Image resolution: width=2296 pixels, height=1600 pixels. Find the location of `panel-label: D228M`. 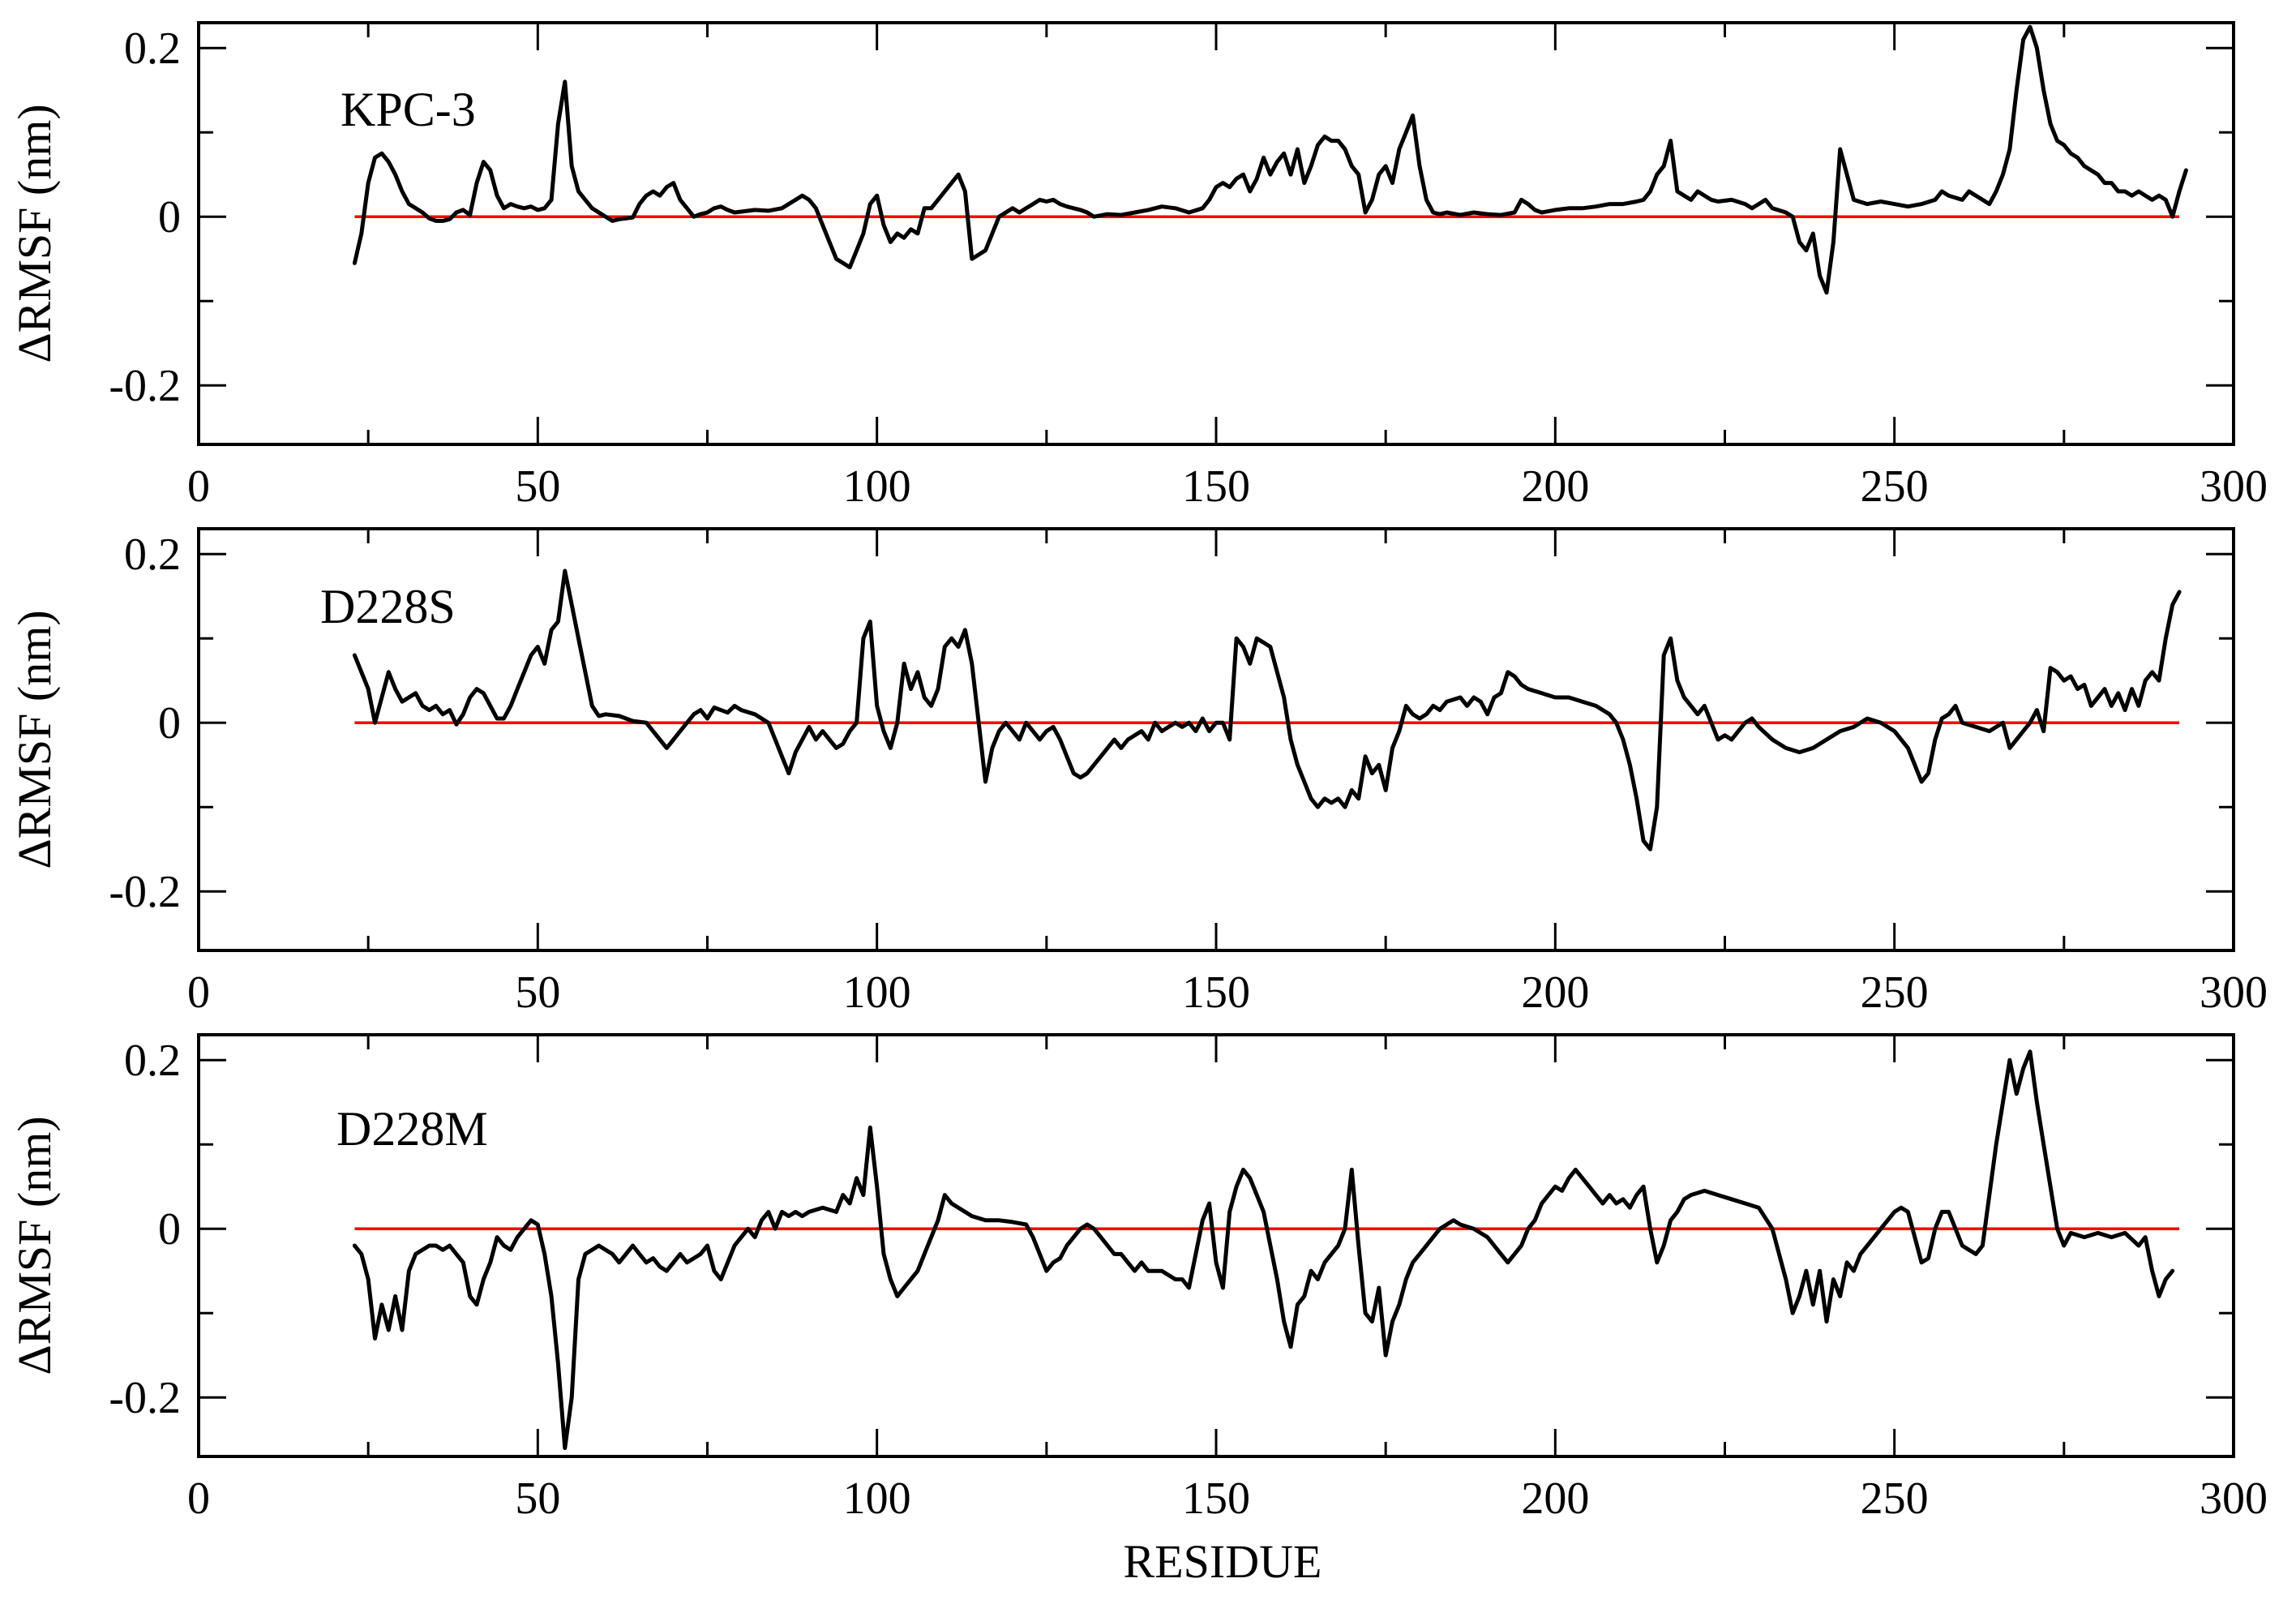

panel-label: D228M is located at coordinates (412, 1129).